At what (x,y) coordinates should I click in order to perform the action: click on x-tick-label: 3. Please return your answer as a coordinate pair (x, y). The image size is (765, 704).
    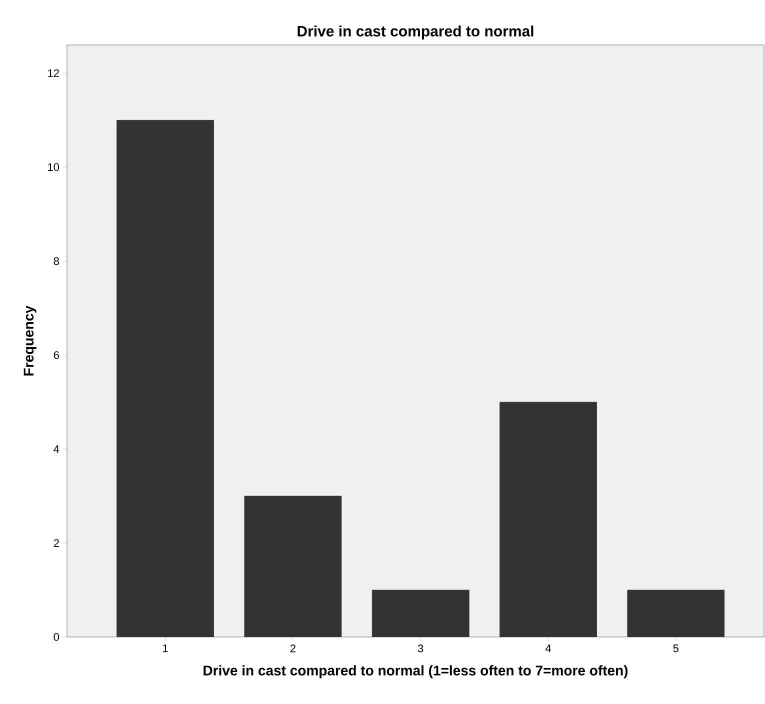
    Looking at the image, I should click on (421, 648).